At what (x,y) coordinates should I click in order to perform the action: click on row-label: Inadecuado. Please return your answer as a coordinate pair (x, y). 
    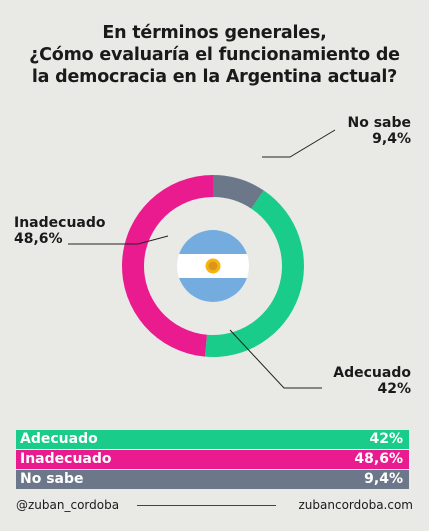
    Looking at the image, I should click on (66, 459).